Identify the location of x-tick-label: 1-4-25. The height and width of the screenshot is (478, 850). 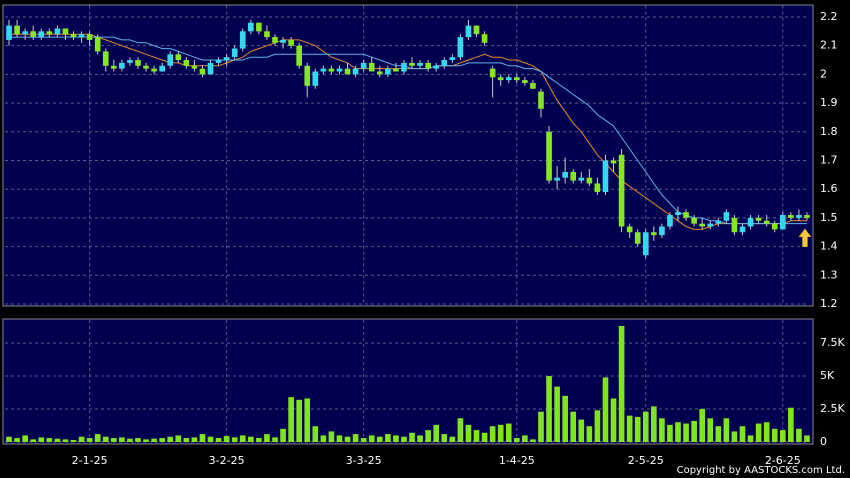
(517, 460).